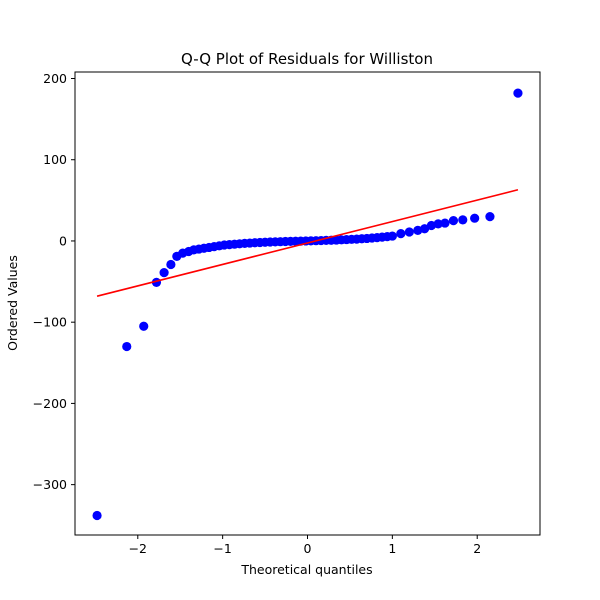 The height and width of the screenshot is (600, 600). Describe the element at coordinates (50, 403) in the screenshot. I see `y-tick-label: −200` at that location.